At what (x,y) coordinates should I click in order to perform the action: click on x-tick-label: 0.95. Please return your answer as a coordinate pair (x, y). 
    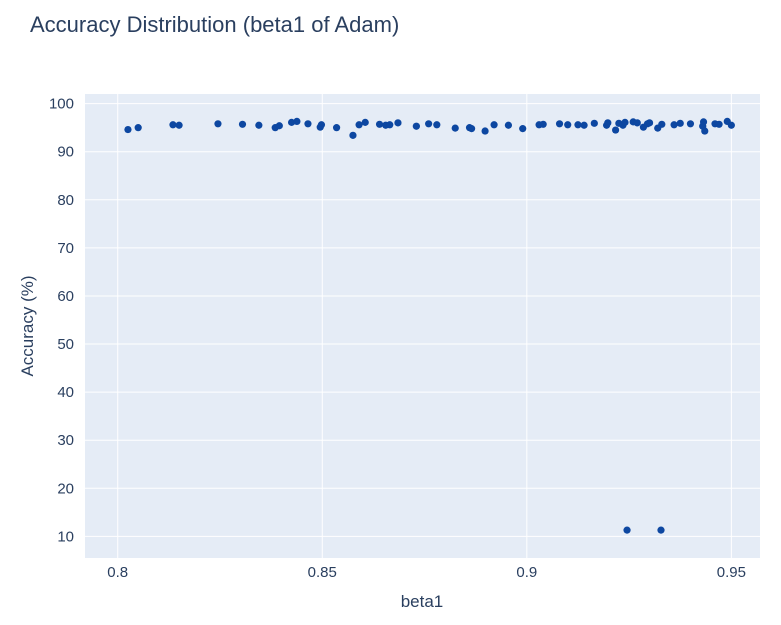
    Looking at the image, I should click on (731, 572).